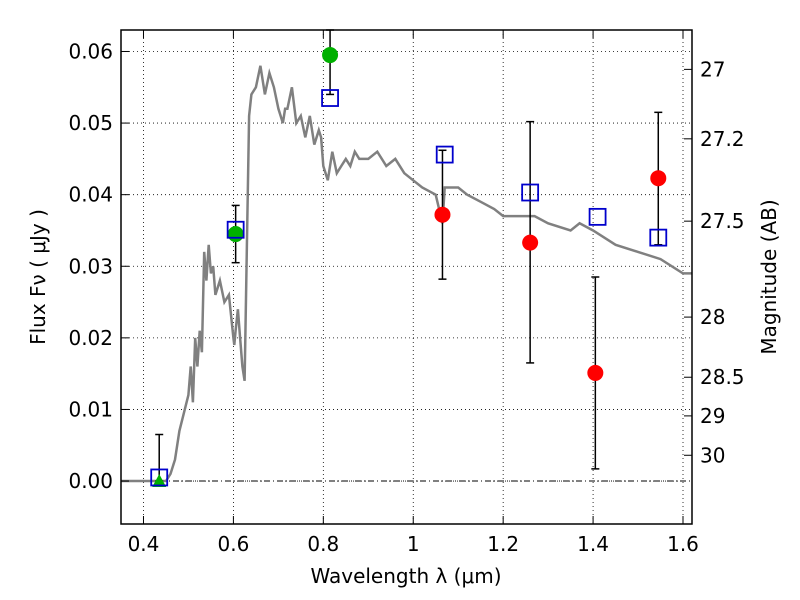 This screenshot has height=600, width=800. What do you see at coordinates (323, 544) in the screenshot?
I see `x-tick-label: 0.8` at bounding box center [323, 544].